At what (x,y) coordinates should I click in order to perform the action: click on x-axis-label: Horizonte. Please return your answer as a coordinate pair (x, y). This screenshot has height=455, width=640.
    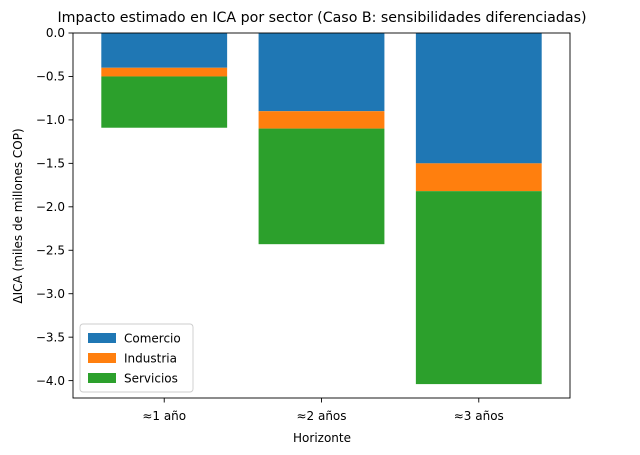
    Looking at the image, I should click on (322, 438).